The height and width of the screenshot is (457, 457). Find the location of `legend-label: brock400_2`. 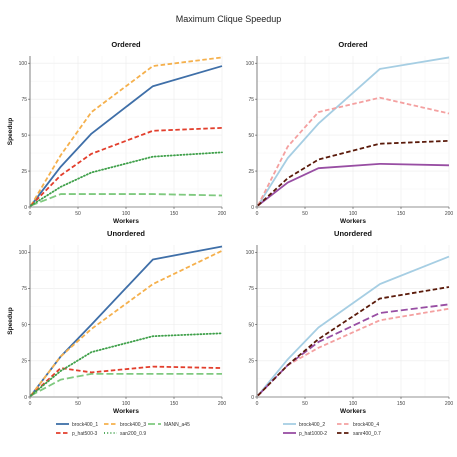

legend-label: brock400_2 is located at coordinates (312, 425).